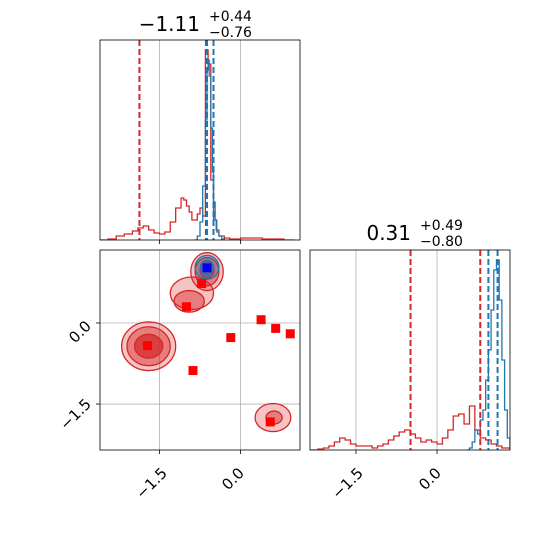 This screenshot has height=550, width=550. I want to click on scatter-x-tick-label: −1.5, so click(151, 483).